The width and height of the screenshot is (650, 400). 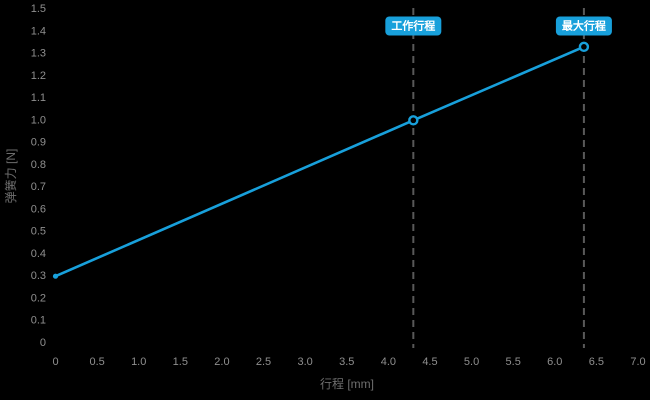 What do you see at coordinates (38, 54) in the screenshot?
I see `y-tick-label: 1.3` at bounding box center [38, 54].